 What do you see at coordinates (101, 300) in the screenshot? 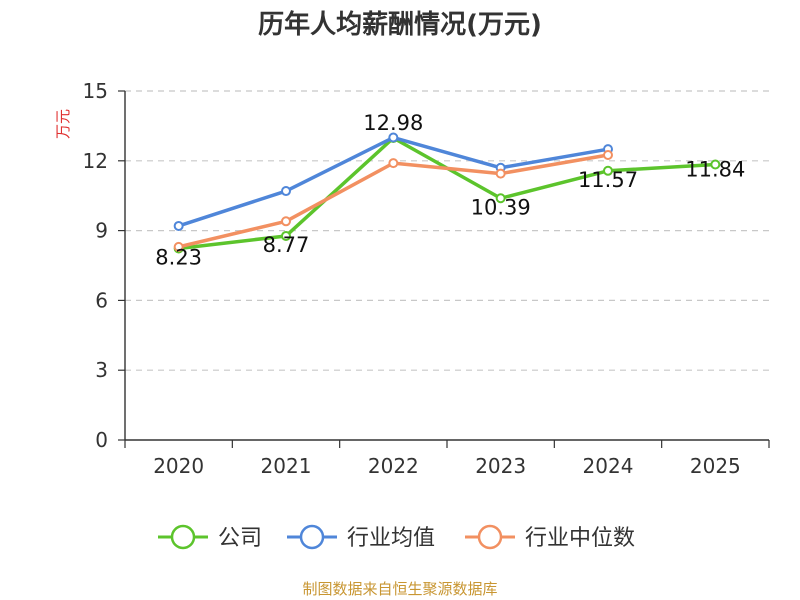
I see `y-tick-label: 6` at bounding box center [101, 300].